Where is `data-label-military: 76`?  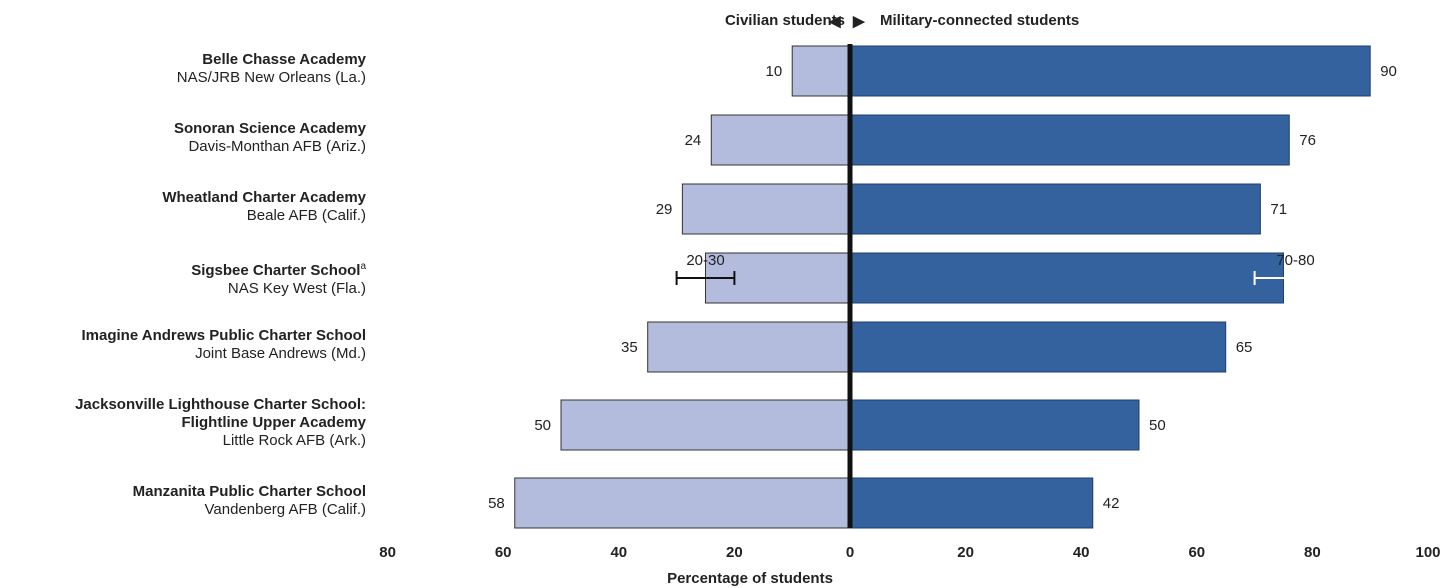 data-label-military: 76 is located at coordinates (1307, 140).